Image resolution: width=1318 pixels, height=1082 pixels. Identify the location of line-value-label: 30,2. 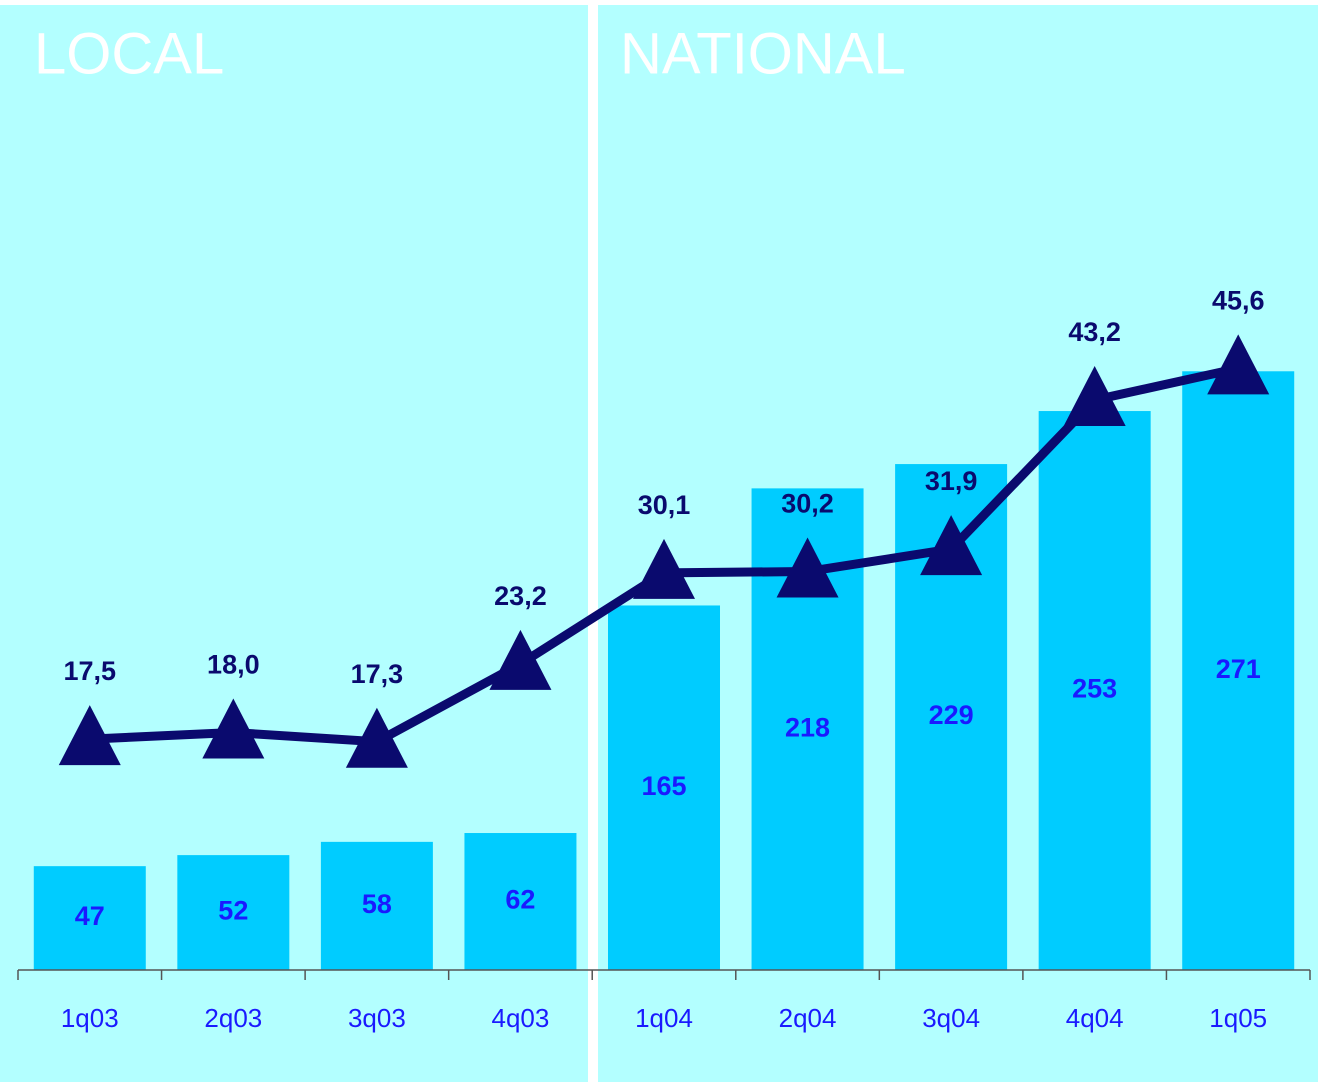
(807, 504).